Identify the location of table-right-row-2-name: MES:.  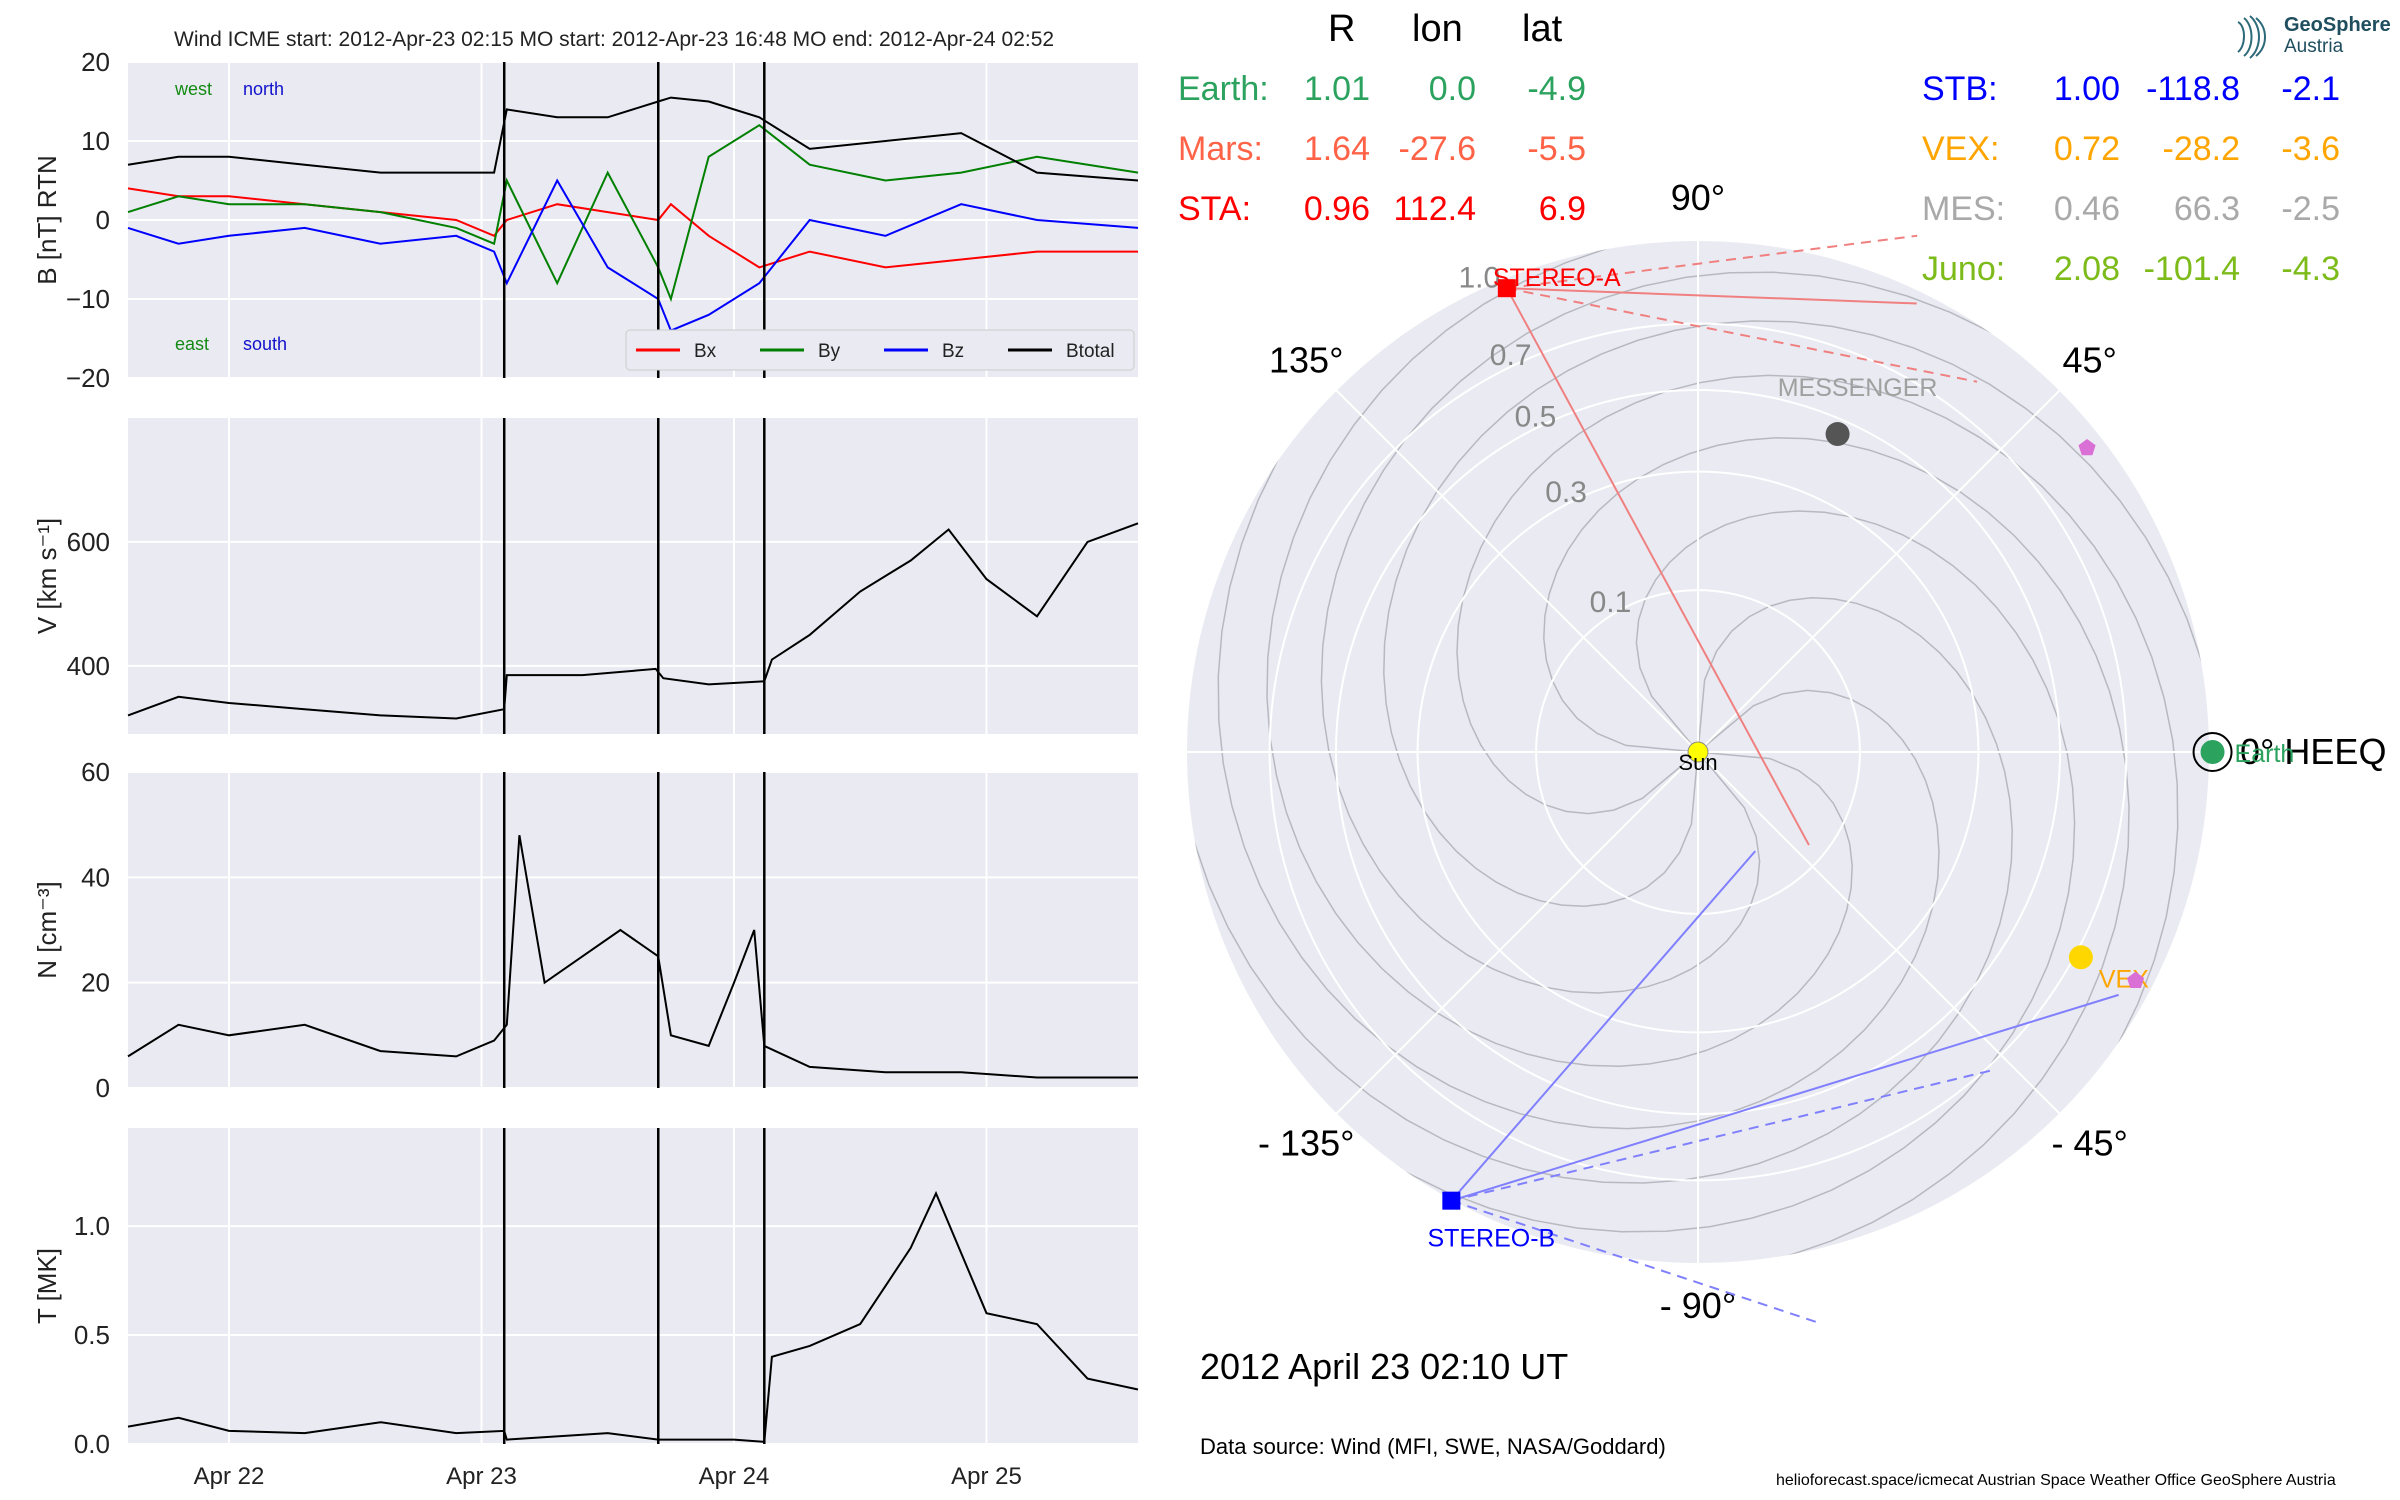
(1964, 209).